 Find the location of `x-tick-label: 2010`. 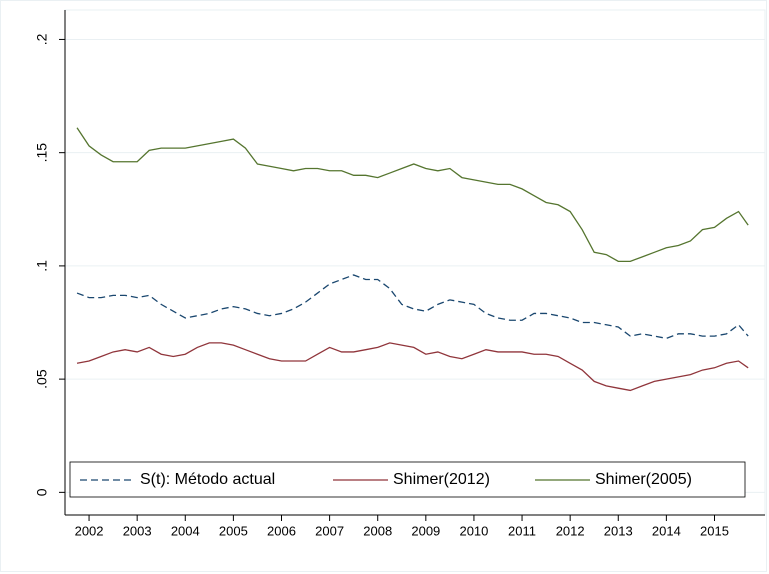

x-tick-label: 2010 is located at coordinates (473, 530).